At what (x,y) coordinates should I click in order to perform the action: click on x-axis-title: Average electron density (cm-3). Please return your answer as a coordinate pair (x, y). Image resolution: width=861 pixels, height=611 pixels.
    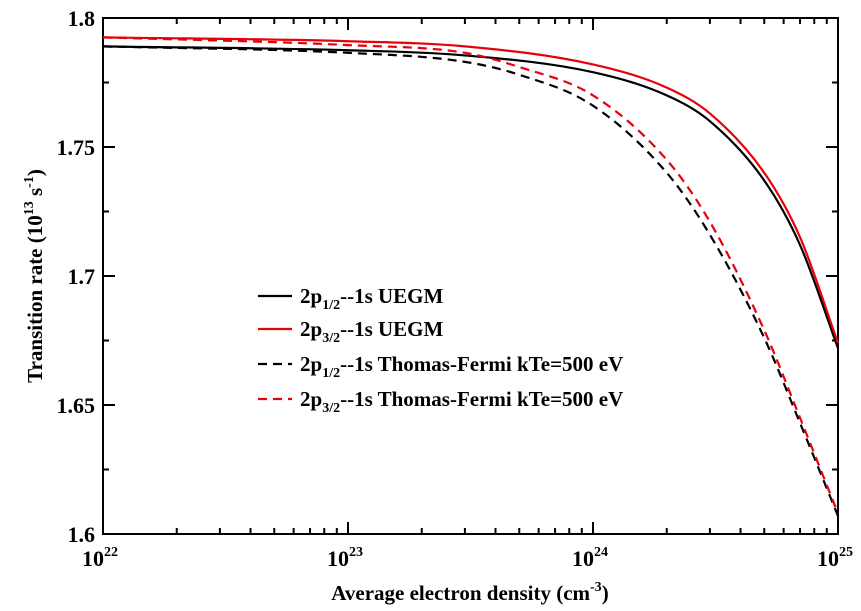
    Looking at the image, I should click on (469, 592).